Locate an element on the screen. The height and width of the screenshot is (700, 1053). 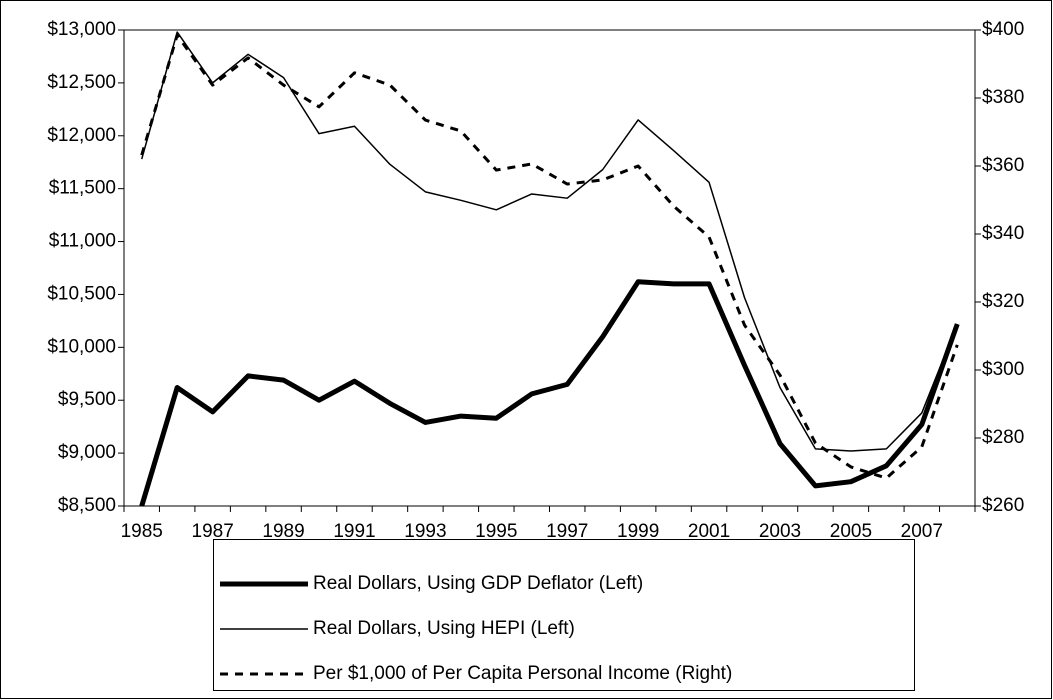
x-tick-label: 1995 is located at coordinates (496, 531).